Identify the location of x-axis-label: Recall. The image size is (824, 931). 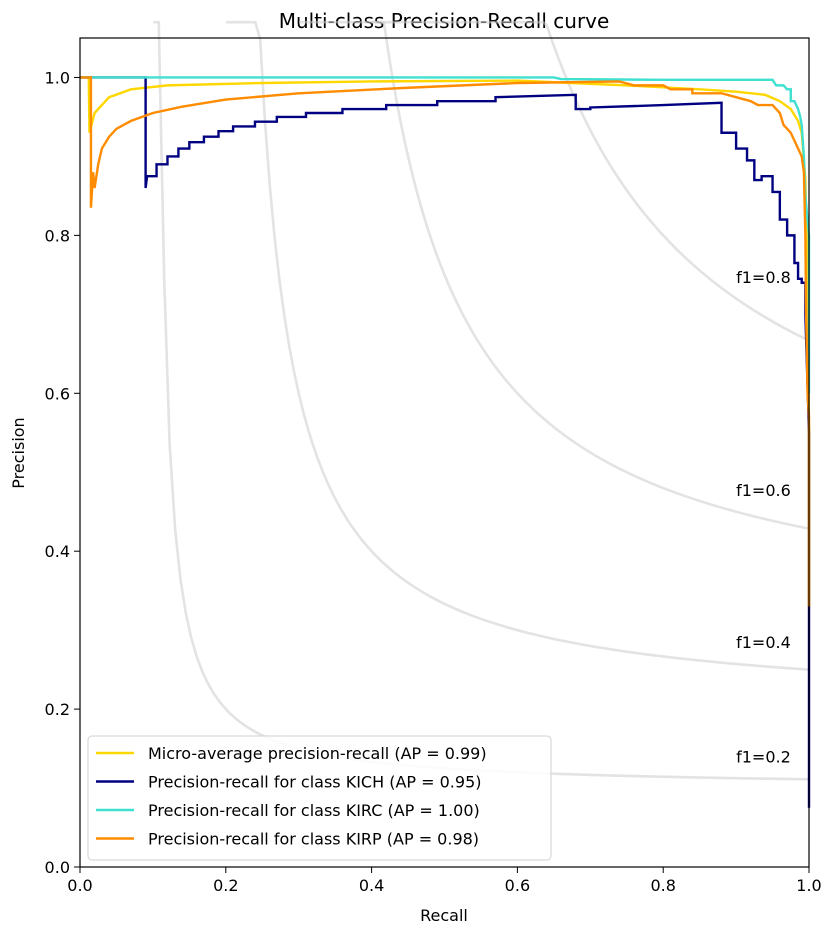
(444, 915).